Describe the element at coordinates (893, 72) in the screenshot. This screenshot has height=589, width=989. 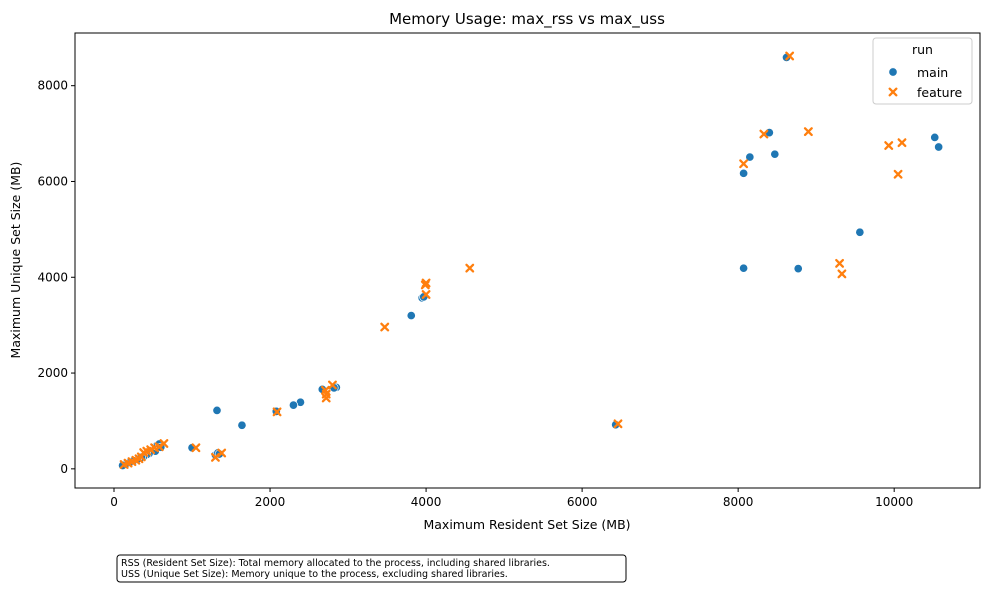
I see `legend-marker-main` at that location.